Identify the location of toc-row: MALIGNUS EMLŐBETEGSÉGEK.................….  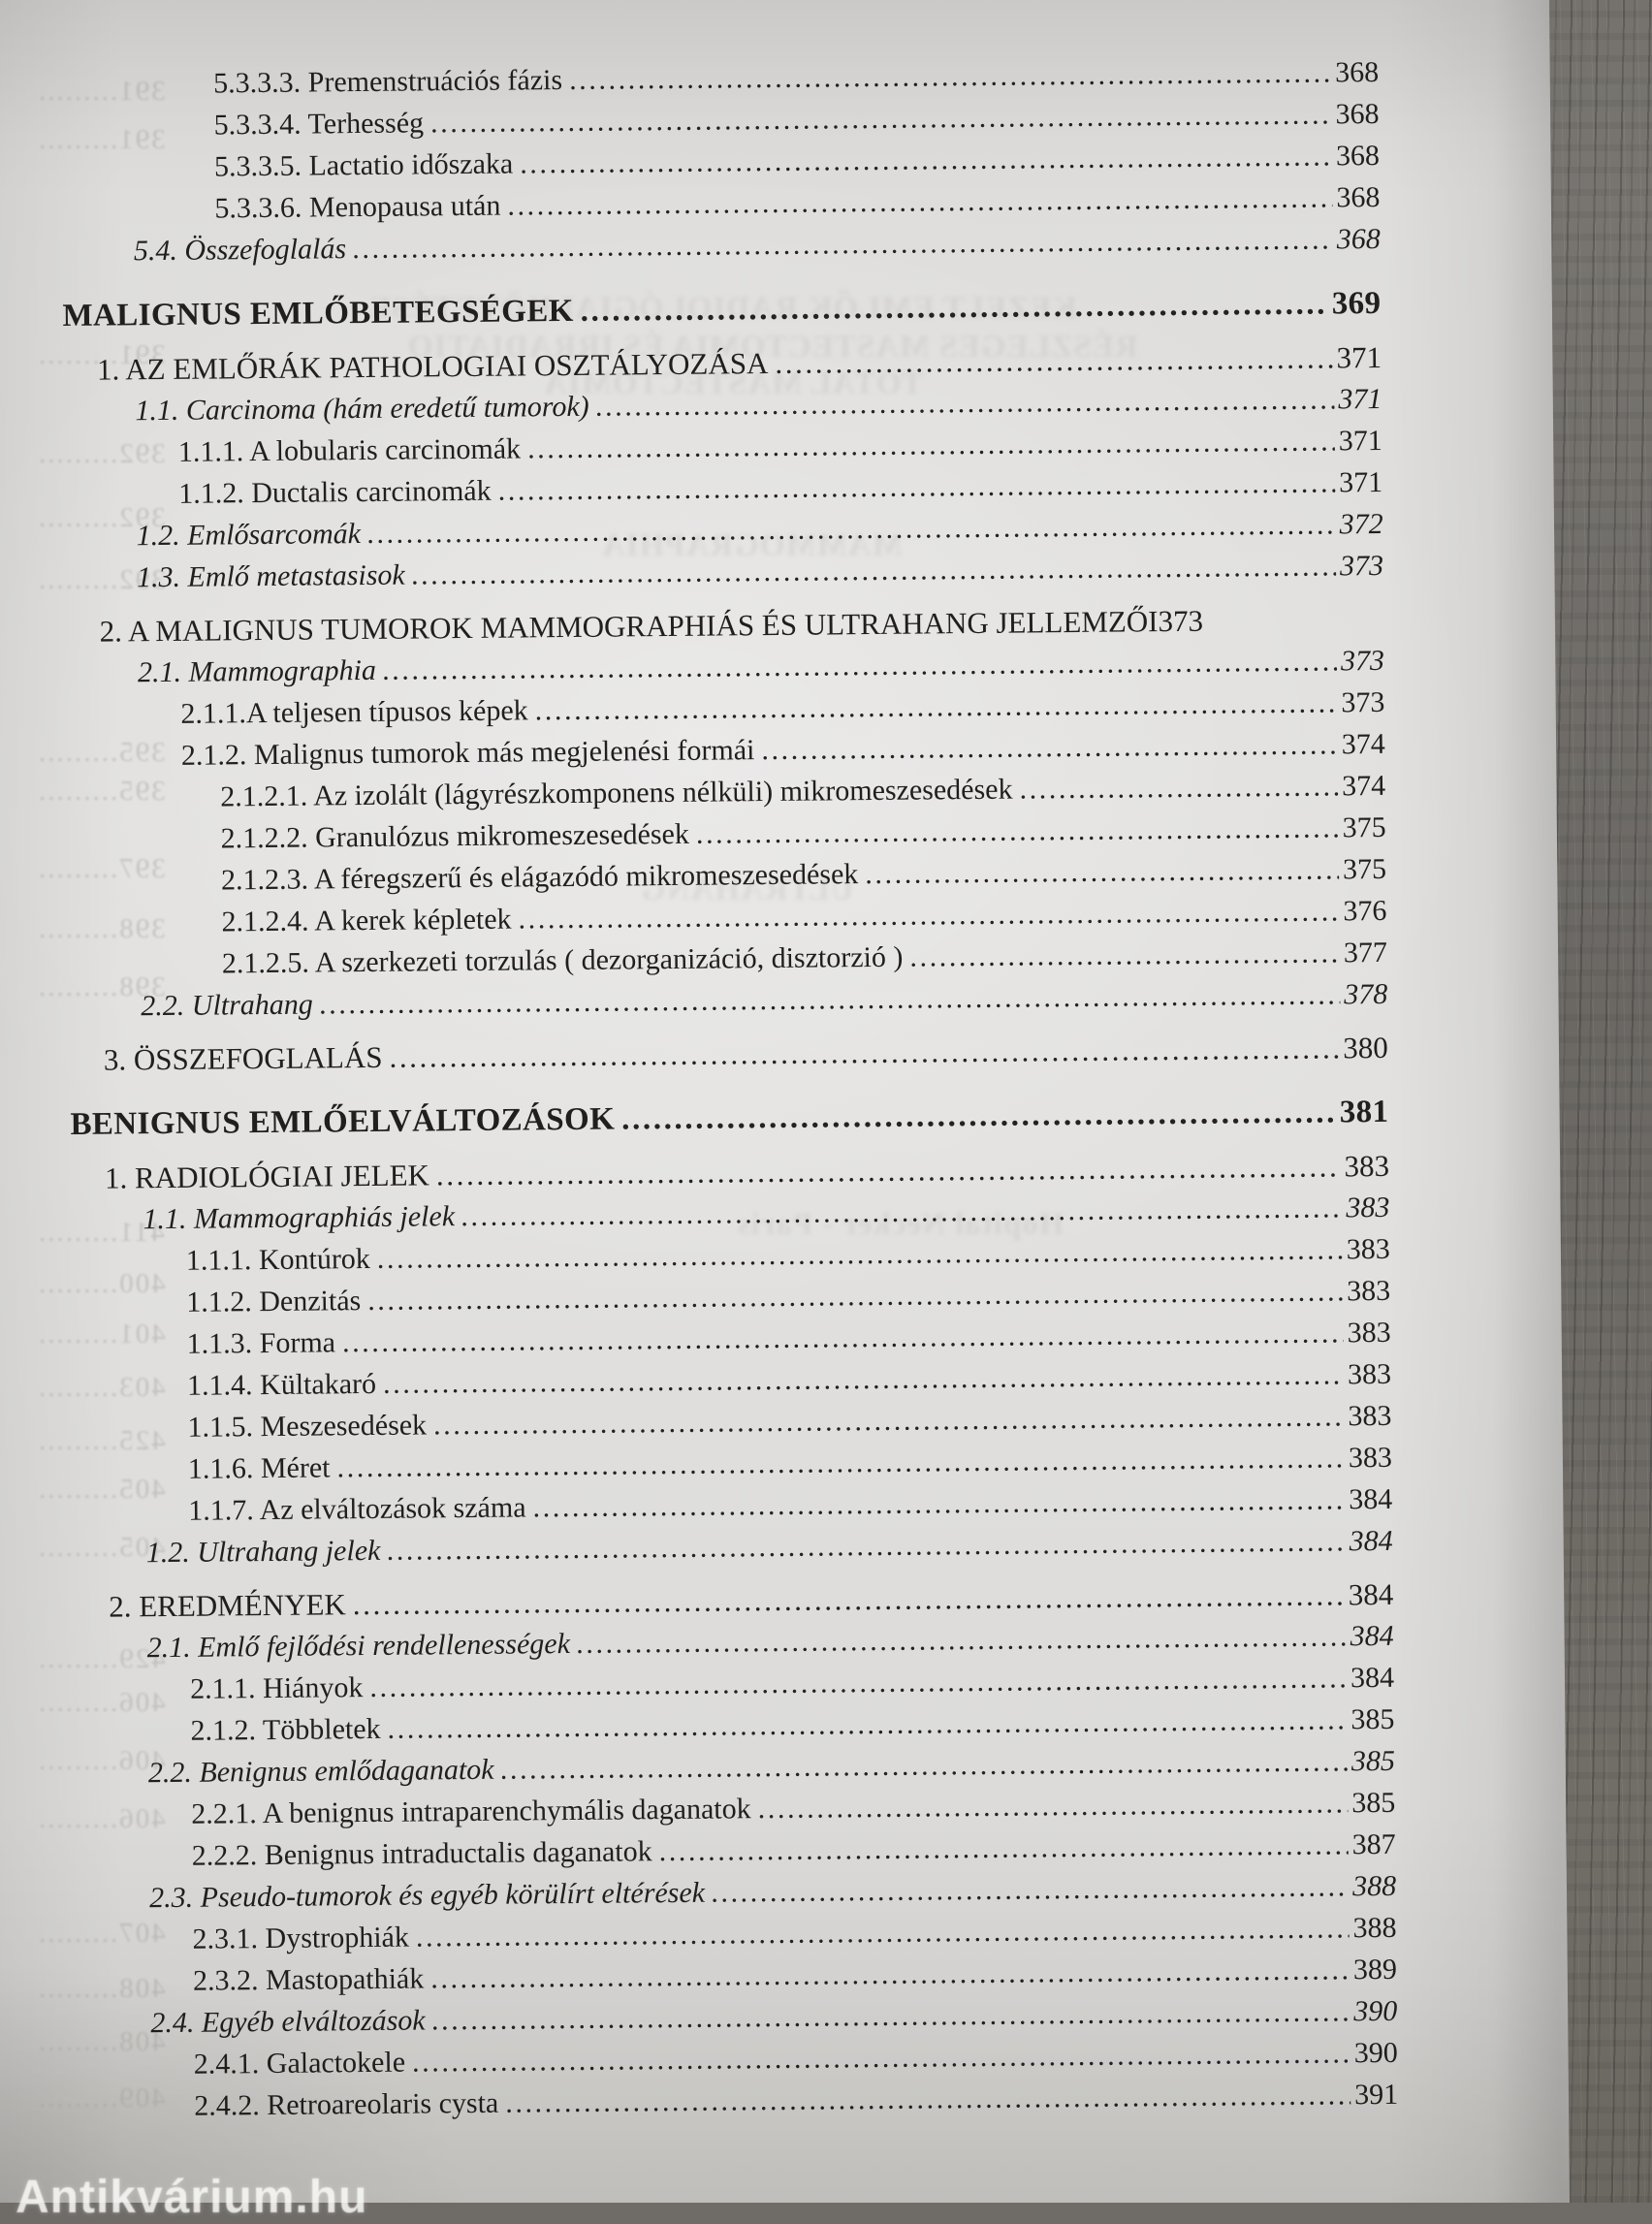
(722, 310).